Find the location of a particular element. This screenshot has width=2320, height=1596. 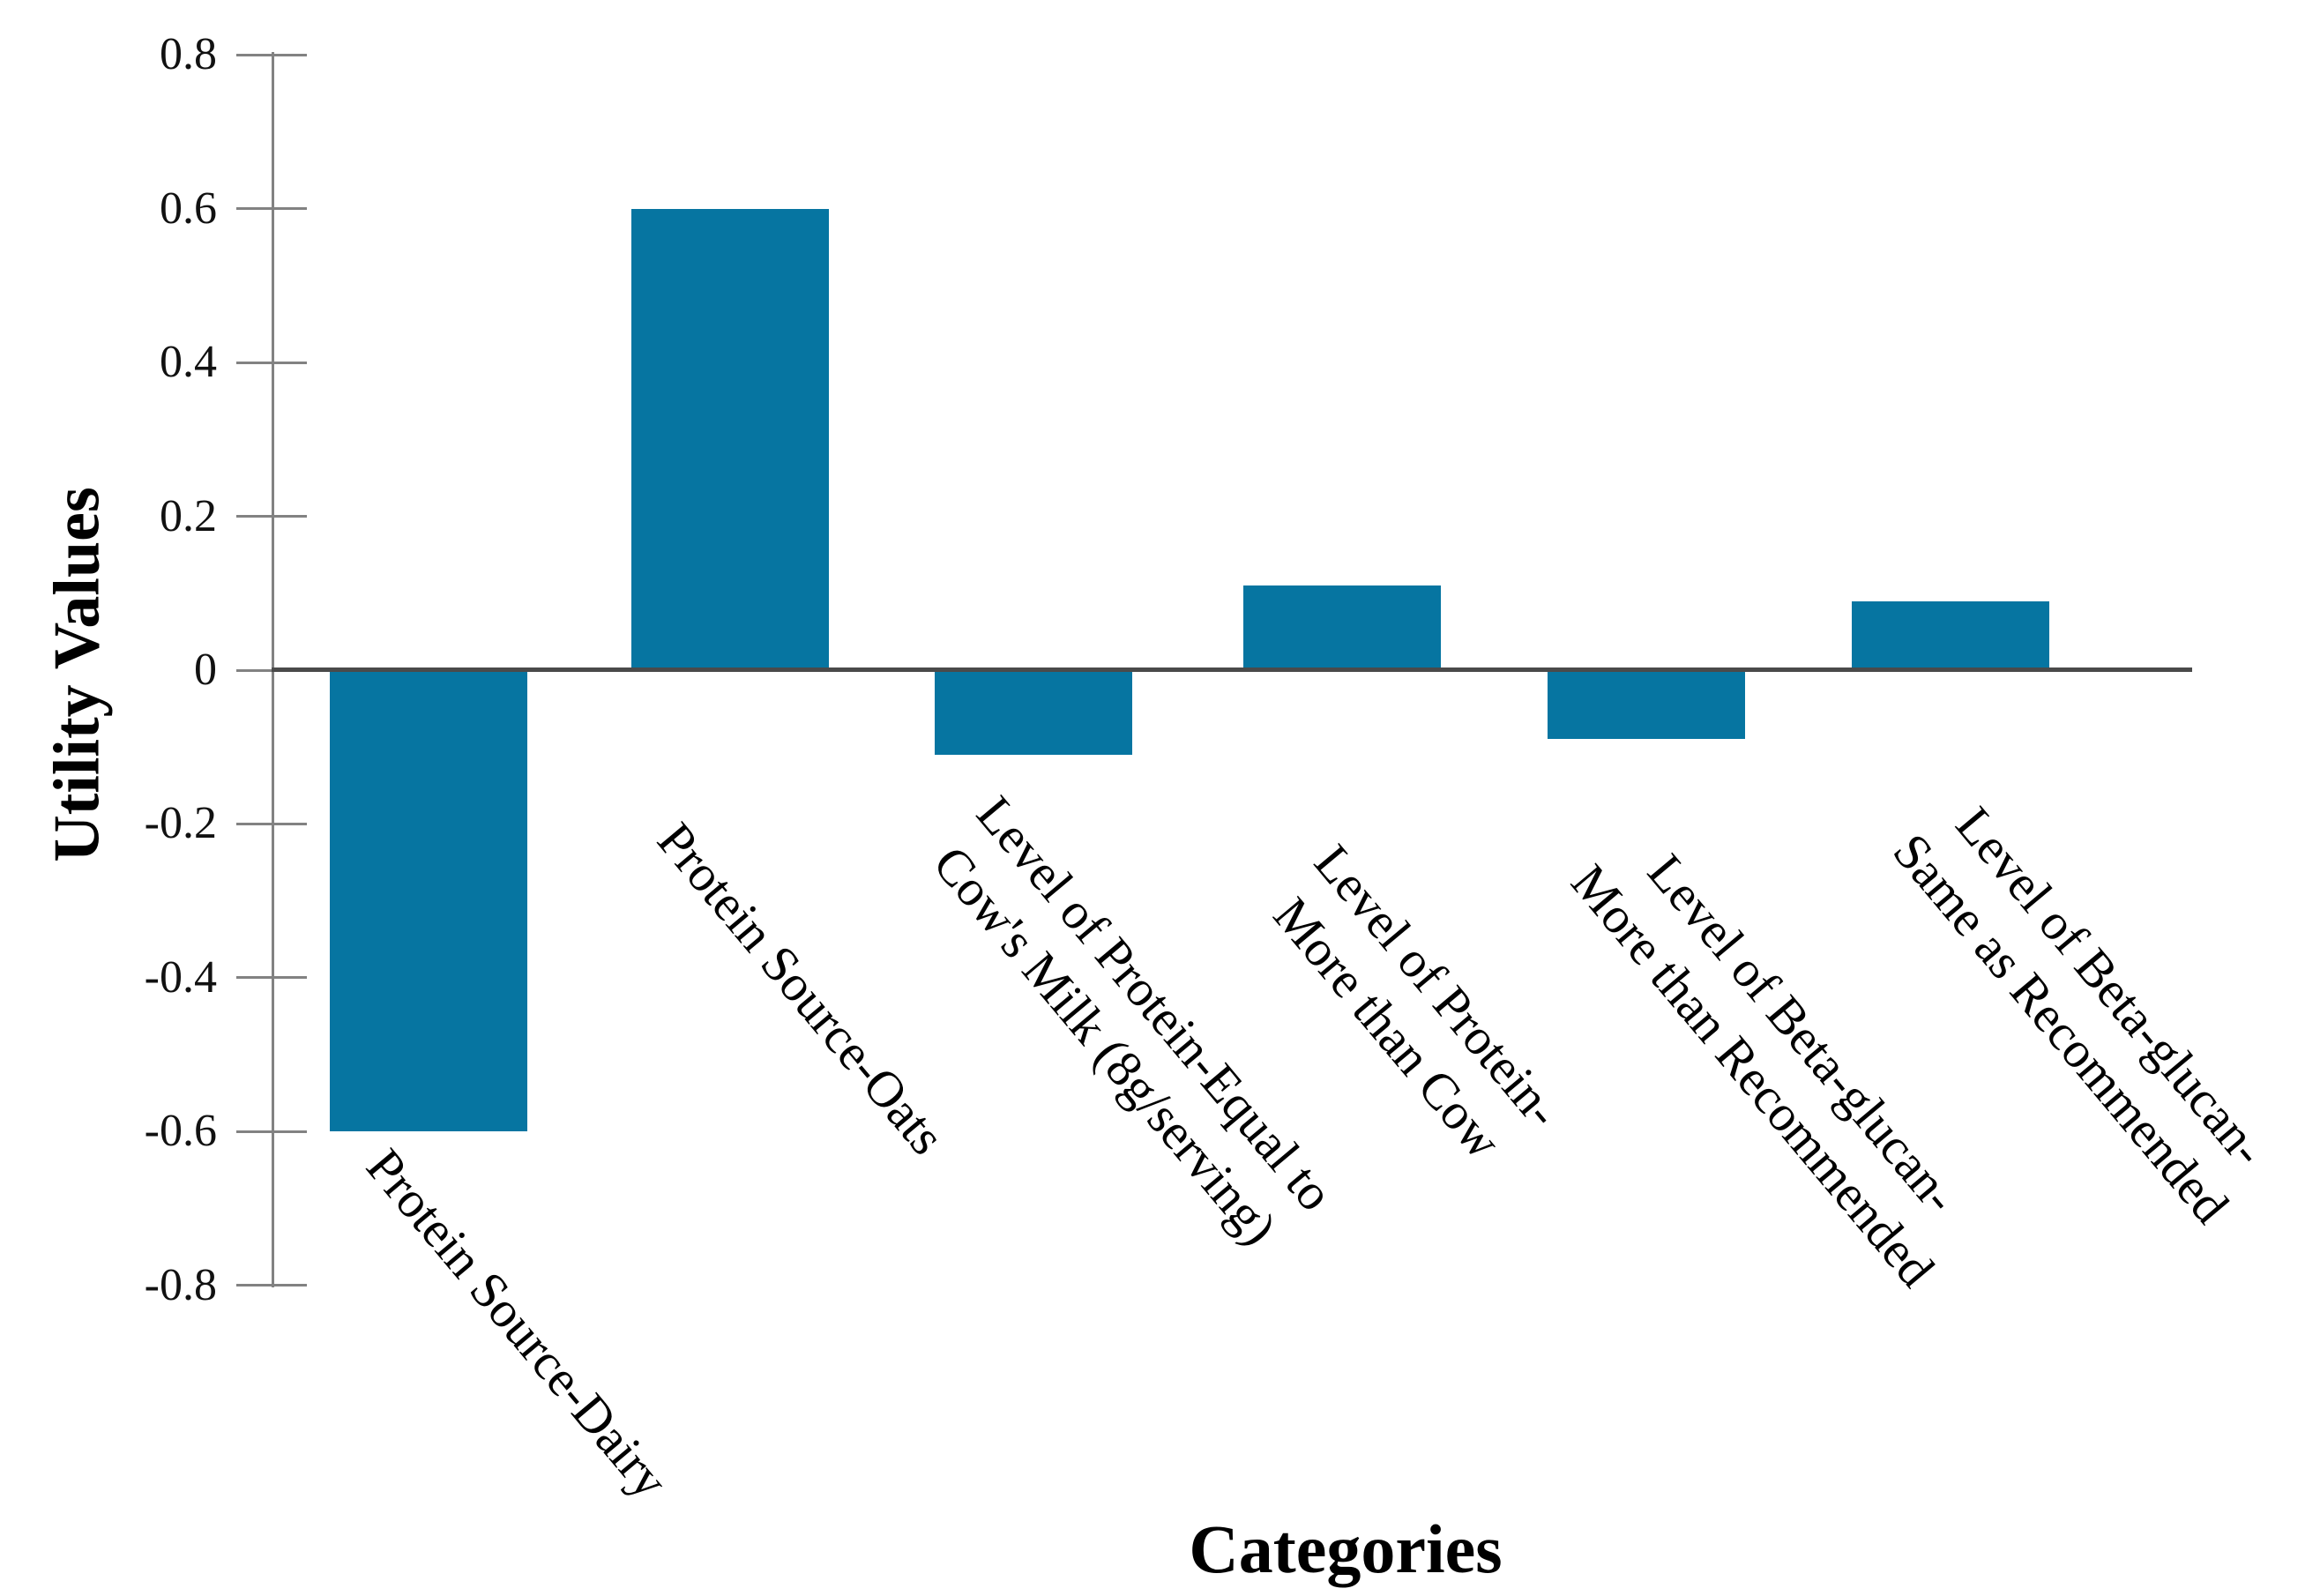

y-axis-tick-label: 0 is located at coordinates (205, 670).